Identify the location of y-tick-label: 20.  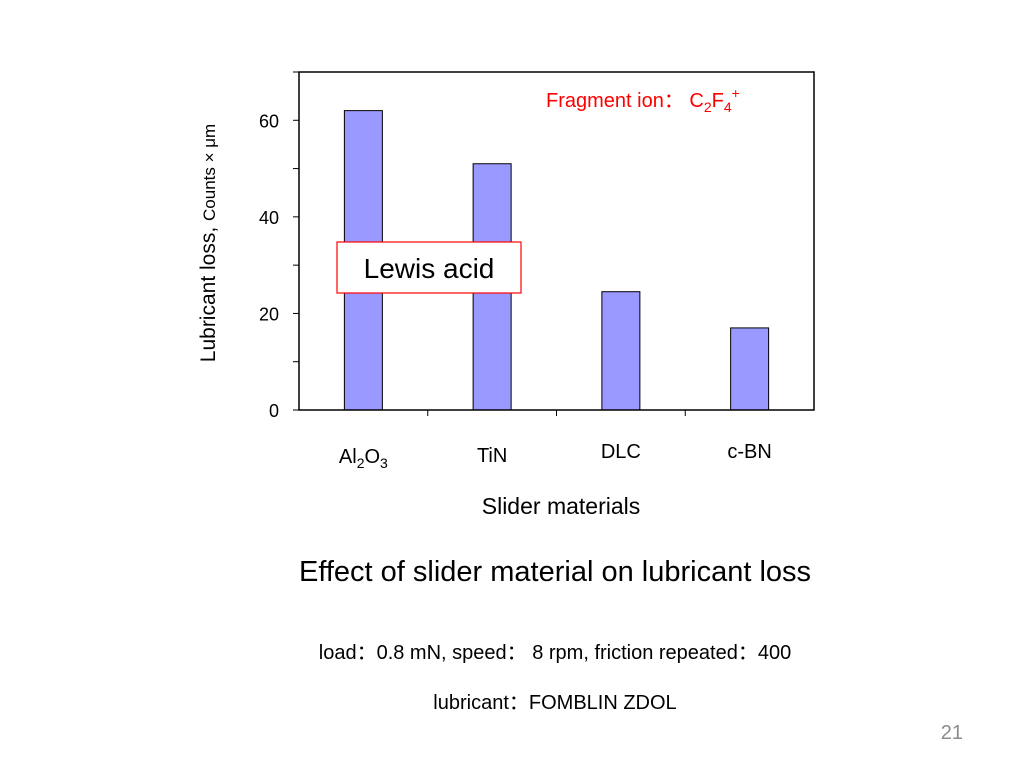
(269, 314).